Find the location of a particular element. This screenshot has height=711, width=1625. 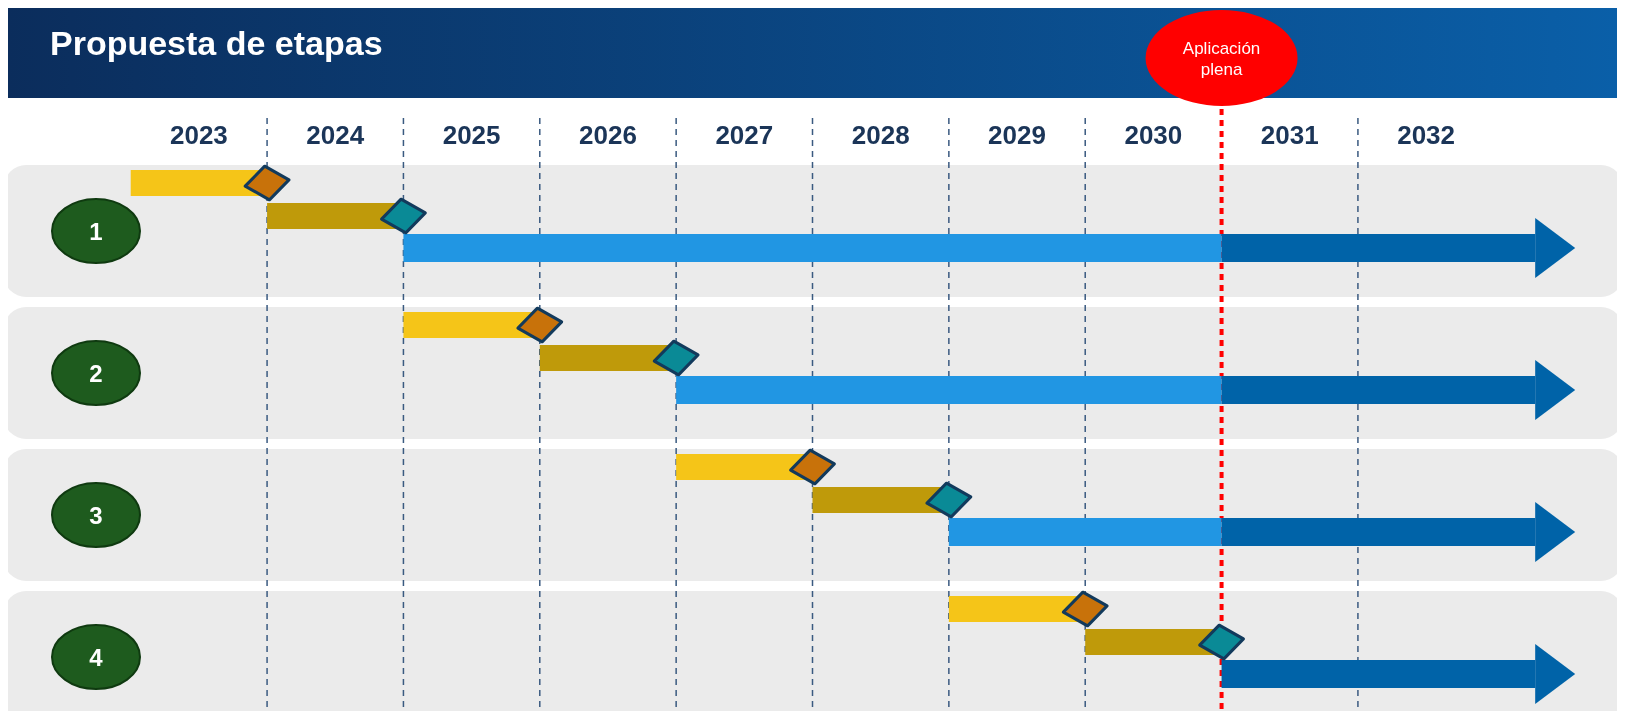

x-tick-label: 2026 is located at coordinates (608, 135).